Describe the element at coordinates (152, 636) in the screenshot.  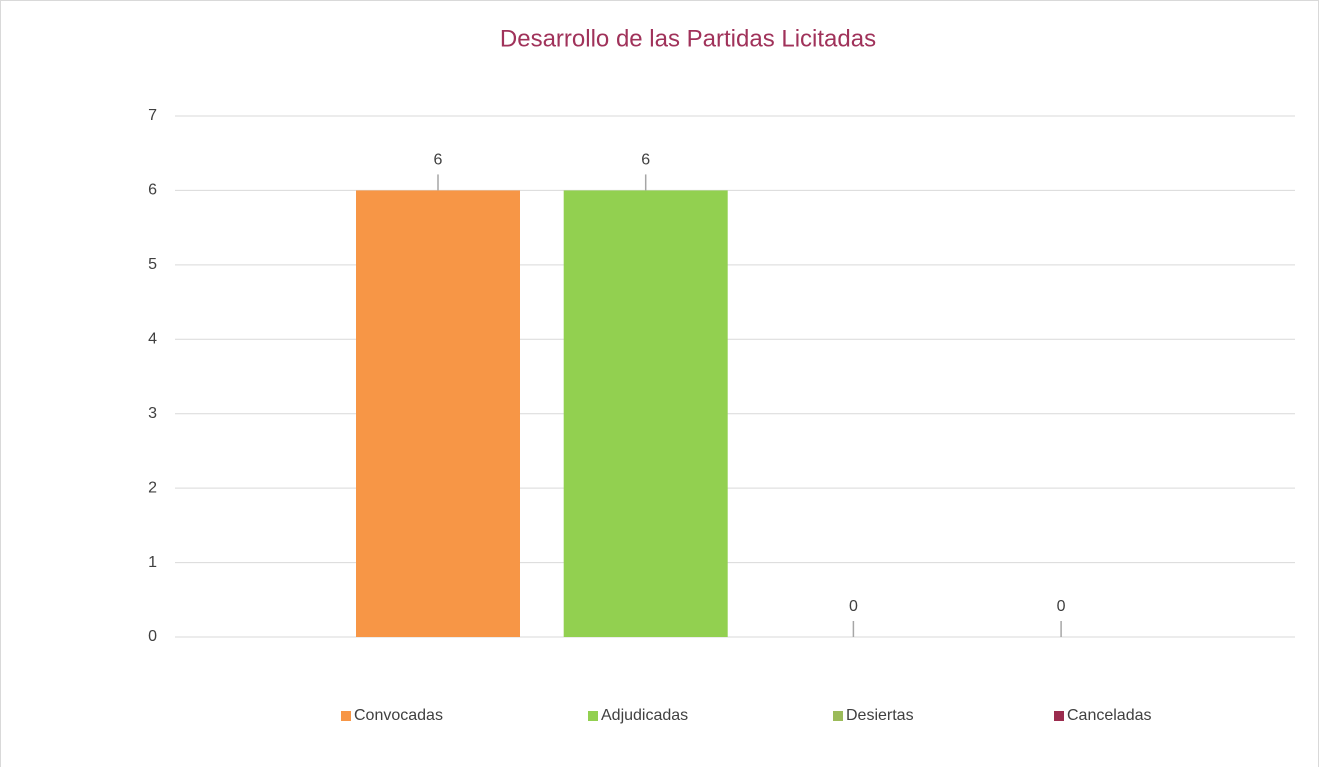
I see `y-tick-label: 0` at that location.